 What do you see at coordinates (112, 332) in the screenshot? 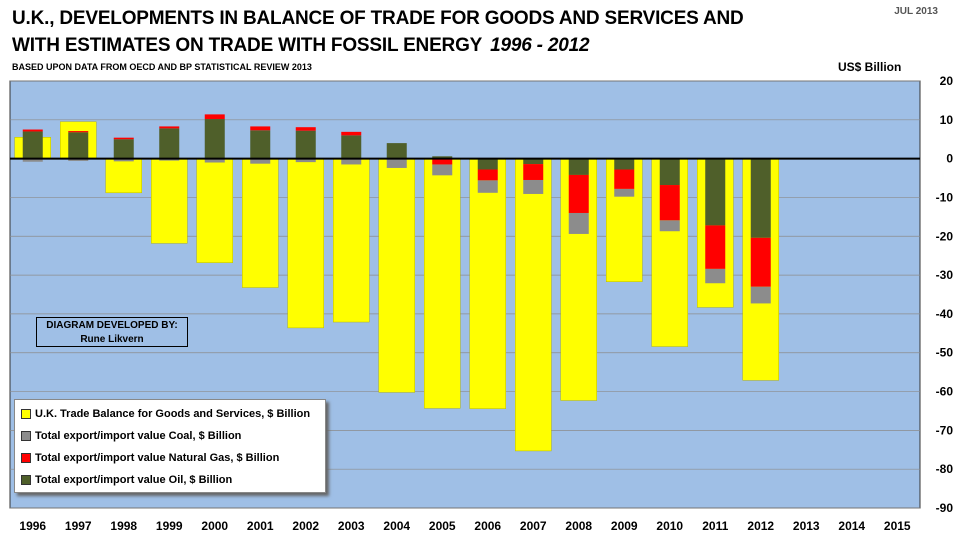
I see `credit-box: DIAGRAM DEVELOPED BY: Rune Likvern` at bounding box center [112, 332].